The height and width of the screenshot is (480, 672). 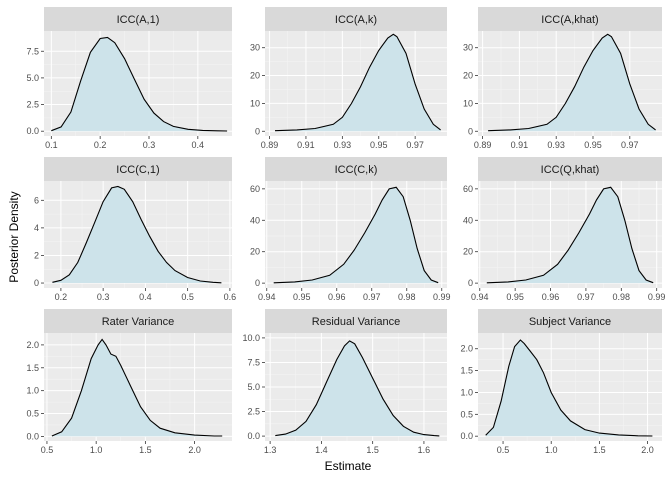 I want to click on facet-panel: ICC(A,k) 0.89 0.91 0.93 0.95 0.97 0 10 20 30, so click(x=348, y=78).